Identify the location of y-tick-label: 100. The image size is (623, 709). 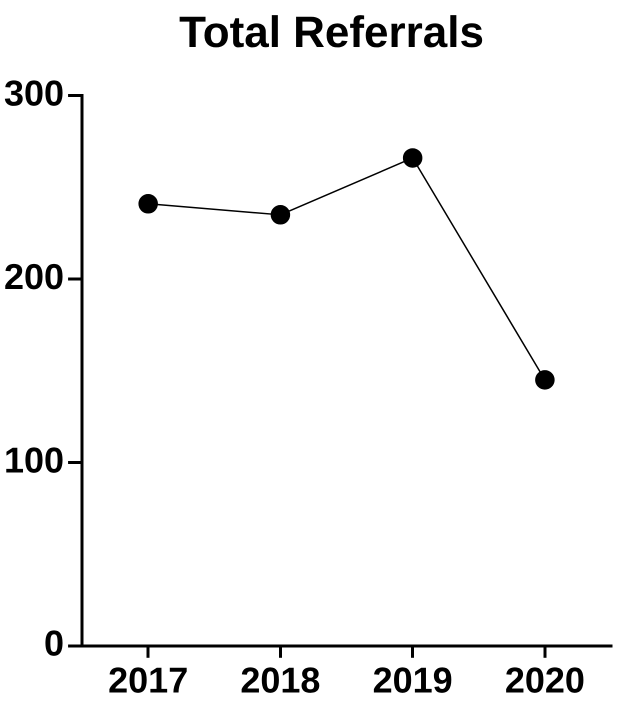
(34, 459).